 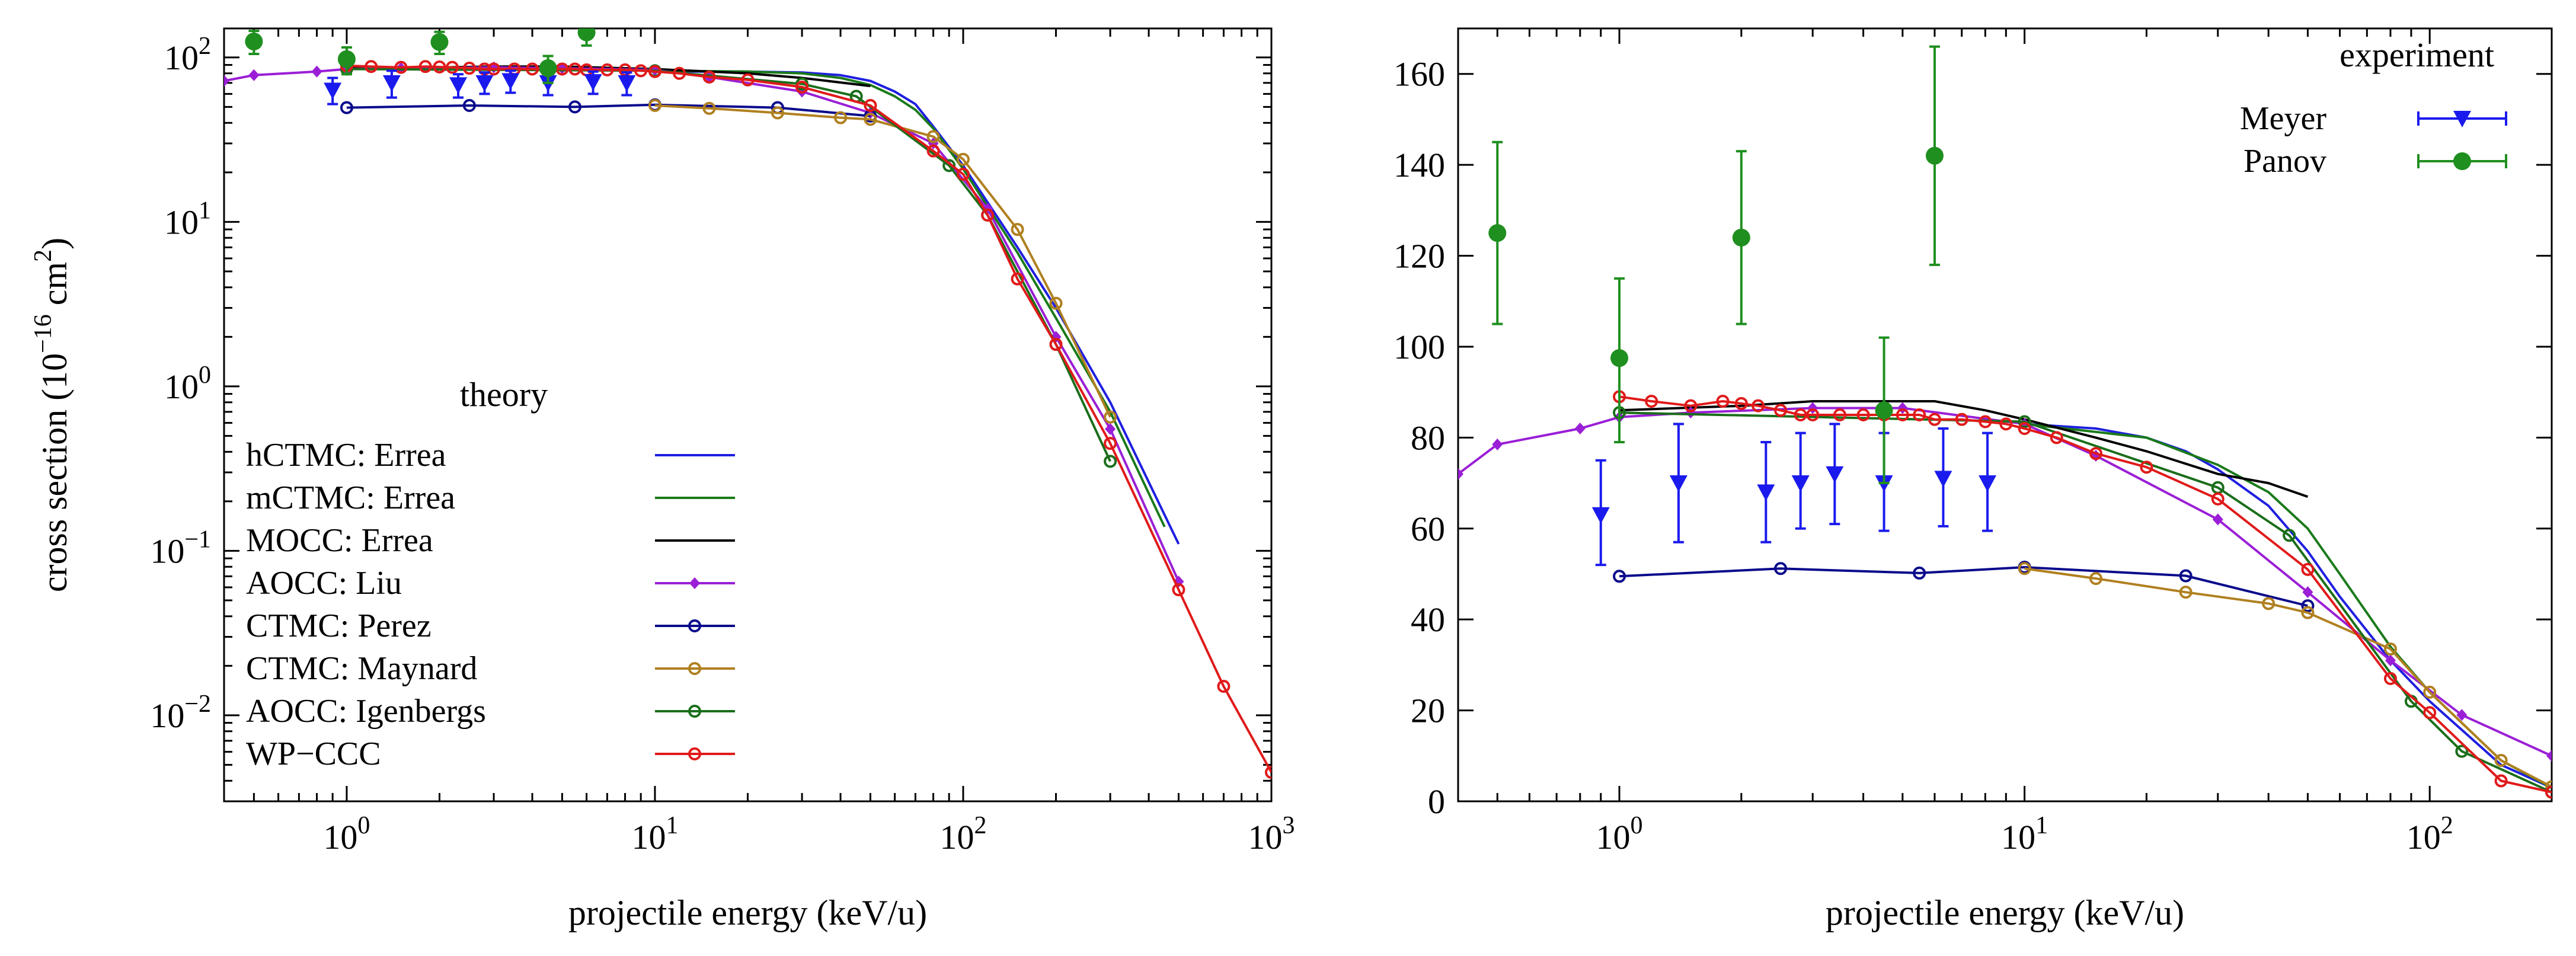 What do you see at coordinates (747, 912) in the screenshot?
I see `x-axis-title: projectile energy (keV/u)` at bounding box center [747, 912].